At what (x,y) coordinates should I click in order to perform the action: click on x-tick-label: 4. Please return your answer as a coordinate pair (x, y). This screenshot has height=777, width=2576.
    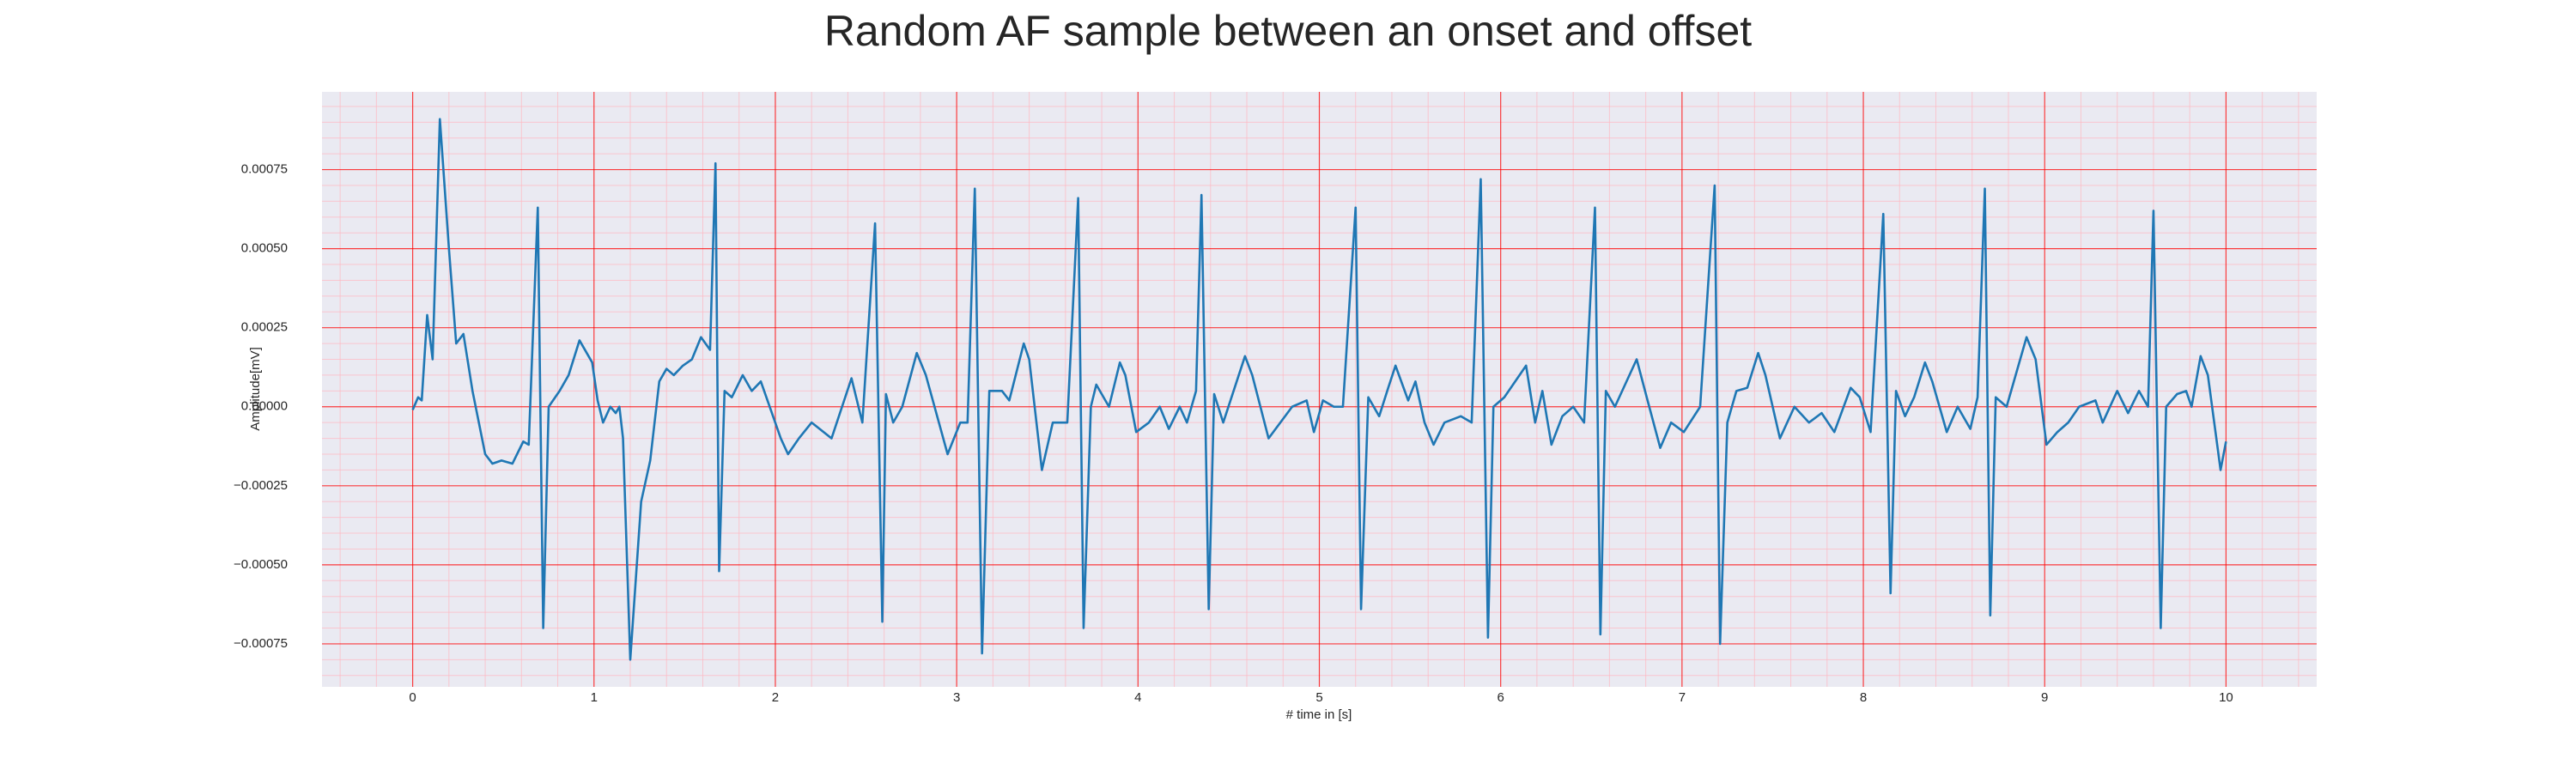
    Looking at the image, I should click on (1137, 697).